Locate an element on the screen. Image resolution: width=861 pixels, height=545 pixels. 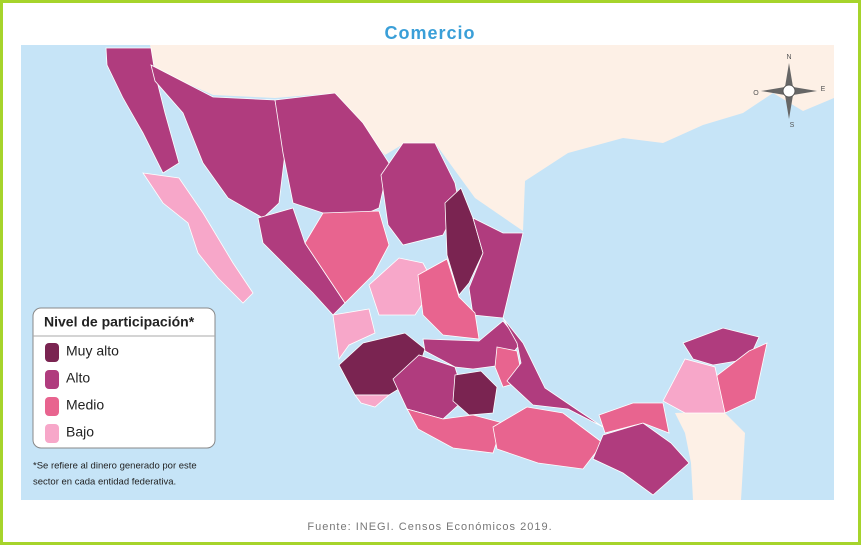
legend-title: Nivel de participación* is located at coordinates (119, 322).